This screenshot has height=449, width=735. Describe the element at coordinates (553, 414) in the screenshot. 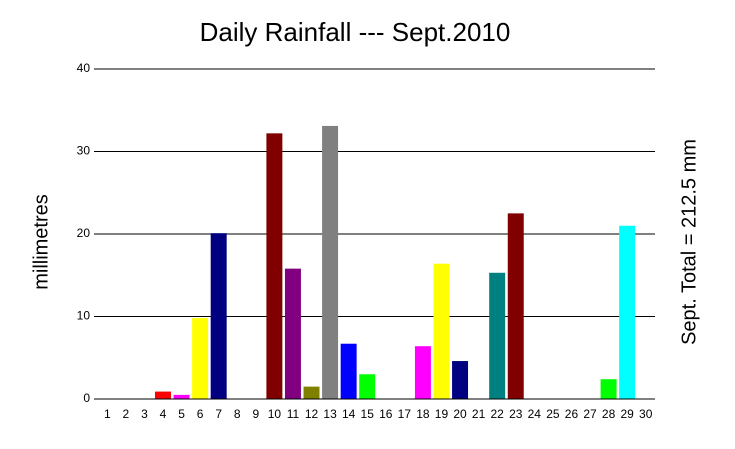

I see `x-tick-label: 25` at that location.